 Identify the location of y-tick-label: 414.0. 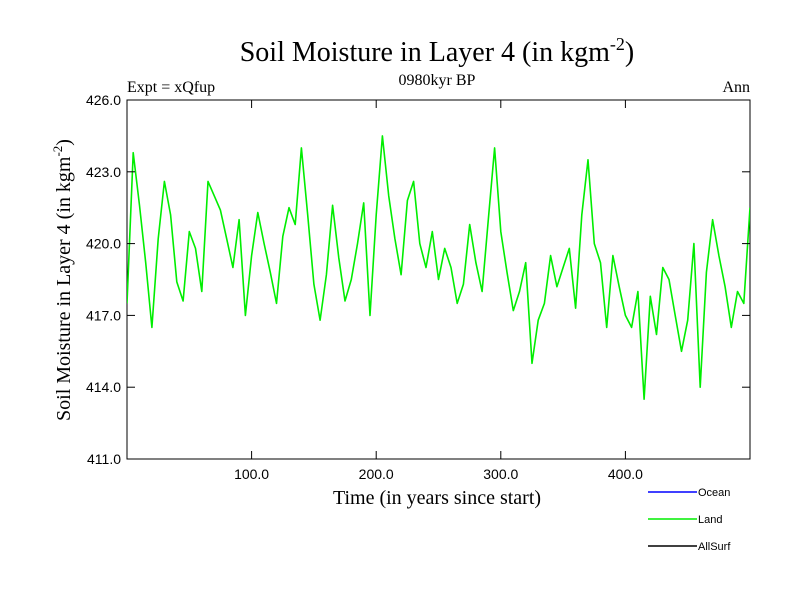
(103, 387).